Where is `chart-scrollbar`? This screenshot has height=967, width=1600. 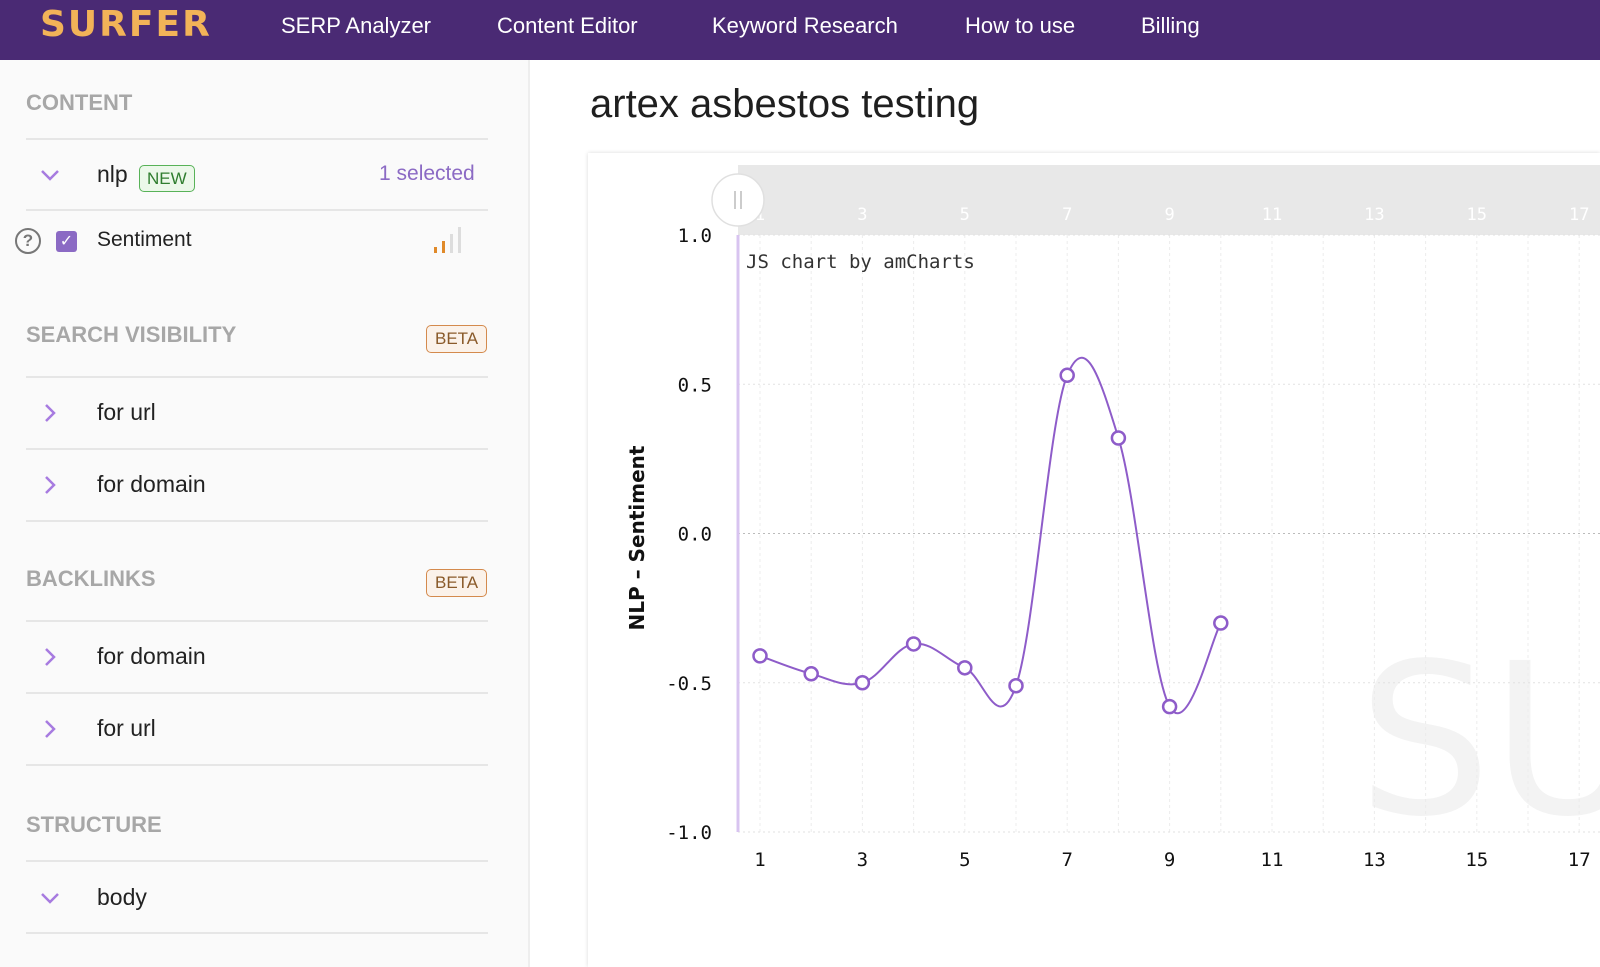
chart-scrollbar is located at coordinates (1169, 200).